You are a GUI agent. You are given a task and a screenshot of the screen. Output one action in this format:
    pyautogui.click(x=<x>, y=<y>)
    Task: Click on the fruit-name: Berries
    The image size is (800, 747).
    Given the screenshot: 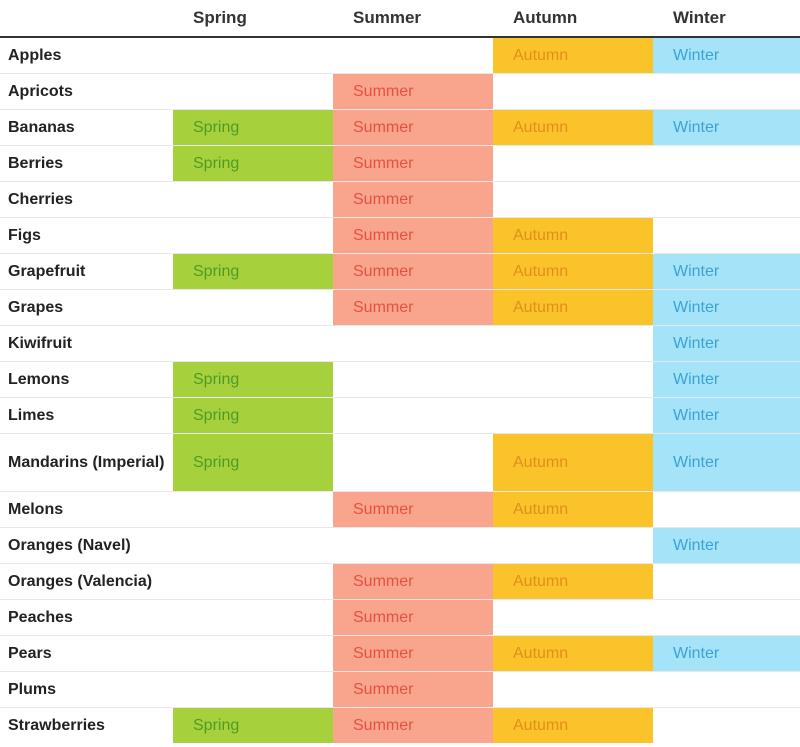 What is the action you would take?
    pyautogui.click(x=86, y=163)
    